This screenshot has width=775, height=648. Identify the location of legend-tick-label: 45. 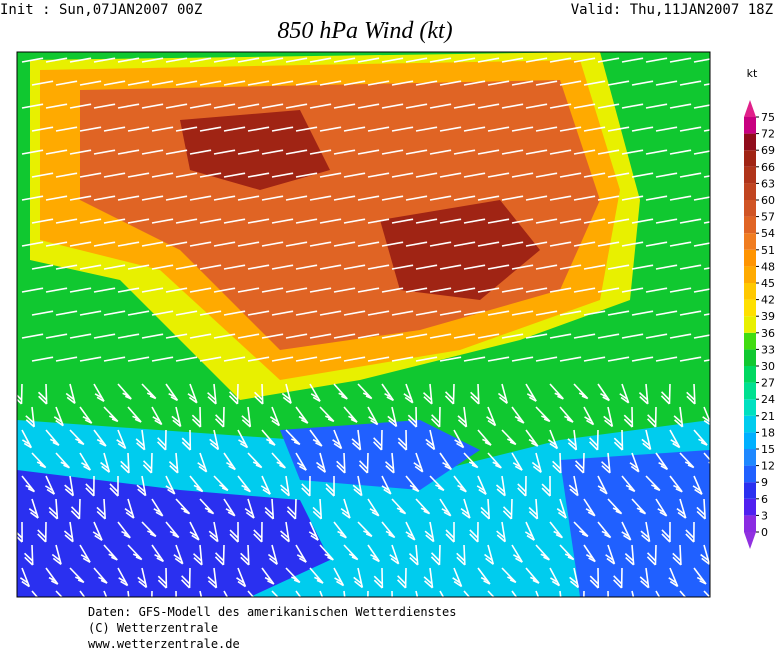
(768, 283).